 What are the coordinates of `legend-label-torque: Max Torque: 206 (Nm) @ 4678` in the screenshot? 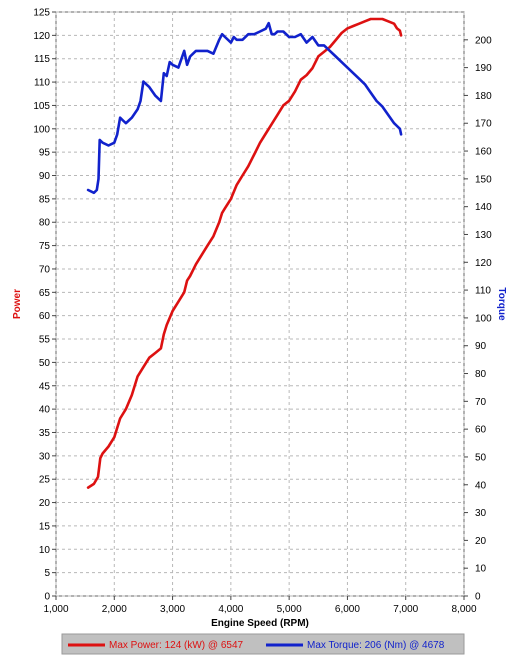 It's located at (376, 645).